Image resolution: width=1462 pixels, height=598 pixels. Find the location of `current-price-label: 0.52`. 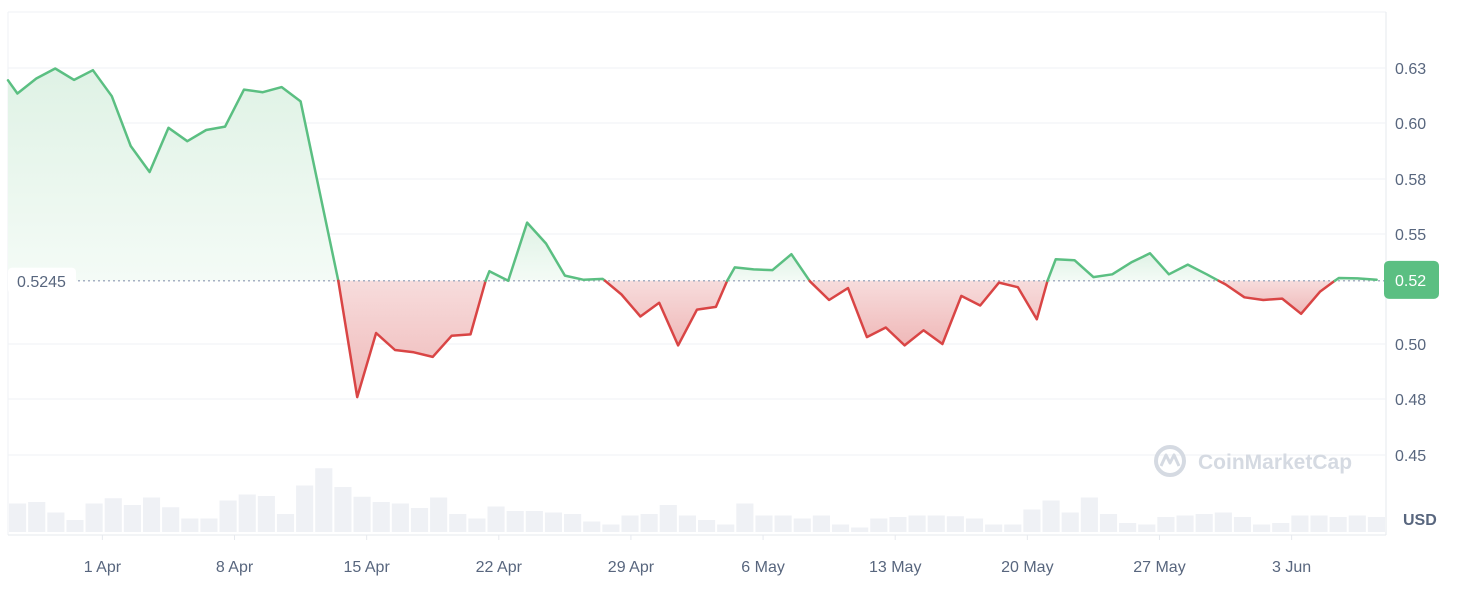

current-price-label: 0.52 is located at coordinates (1410, 281).